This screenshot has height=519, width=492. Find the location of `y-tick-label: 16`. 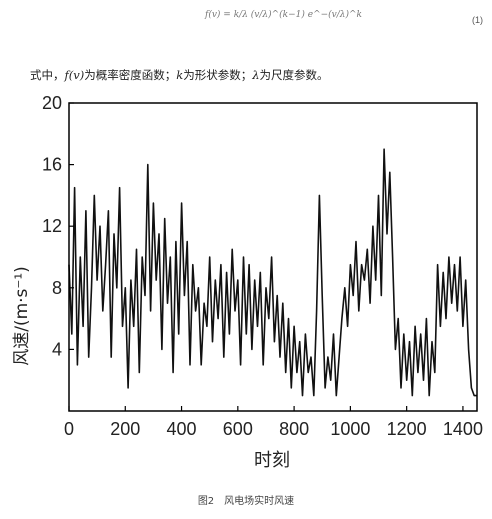

y-tick-label: 16 is located at coordinates (52, 165).